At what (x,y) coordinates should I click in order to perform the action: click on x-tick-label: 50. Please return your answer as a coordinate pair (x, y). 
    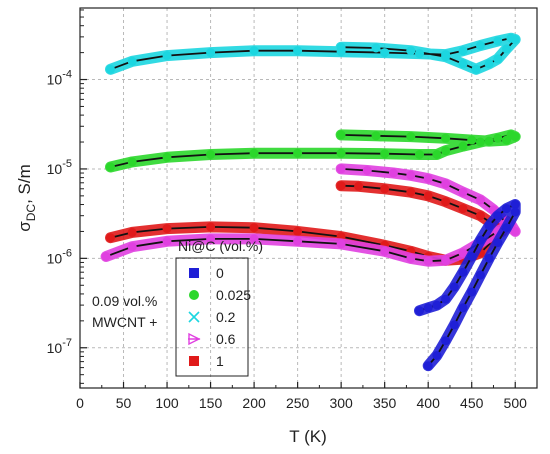
    Looking at the image, I should click on (124, 403).